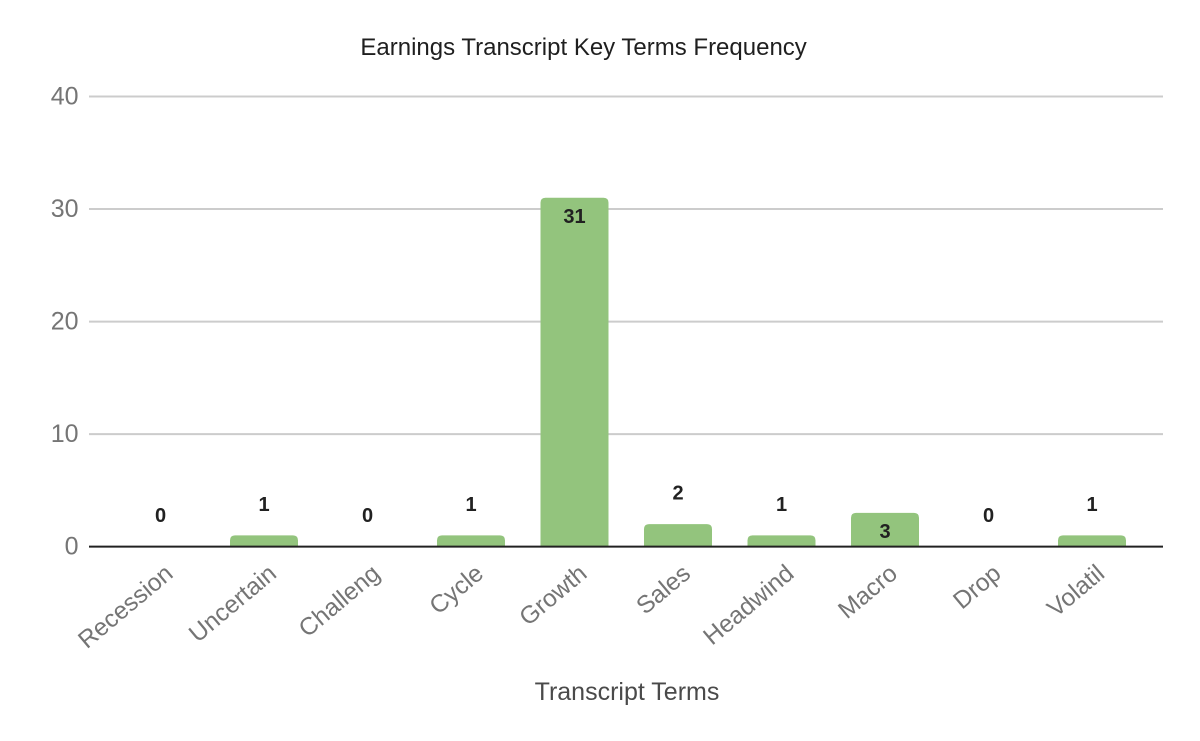 This screenshot has height=741, width=1200. Describe the element at coordinates (884, 532) in the screenshot. I see `svg-text: 3` at that location.